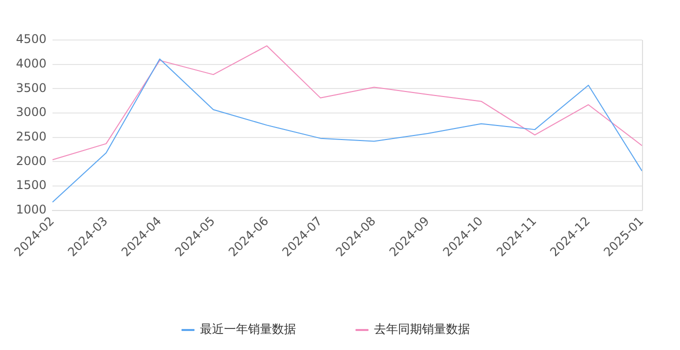 The width and height of the screenshot is (680, 350). What do you see at coordinates (248, 329) in the screenshot?
I see `legend-label: 最近一年销量数据` at bounding box center [248, 329].